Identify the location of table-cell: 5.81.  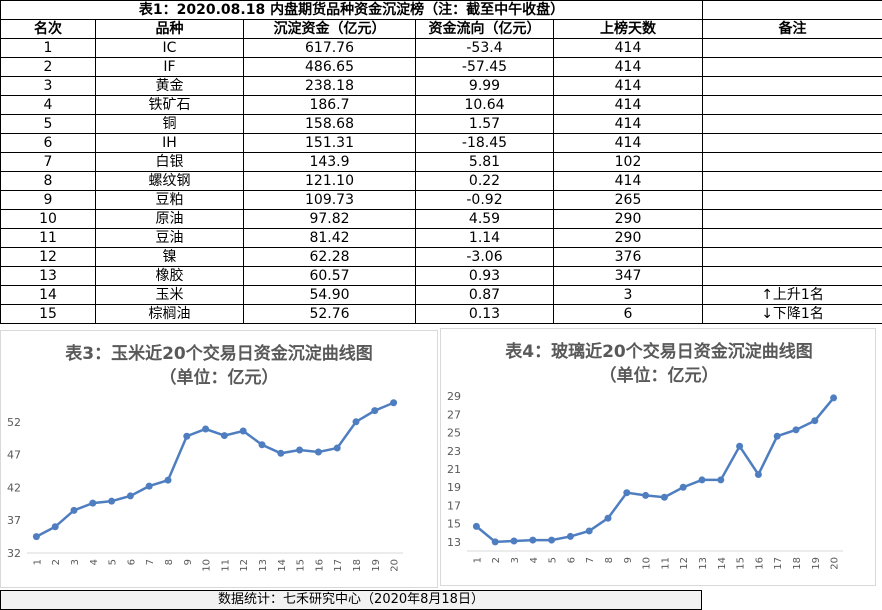
(485, 162).